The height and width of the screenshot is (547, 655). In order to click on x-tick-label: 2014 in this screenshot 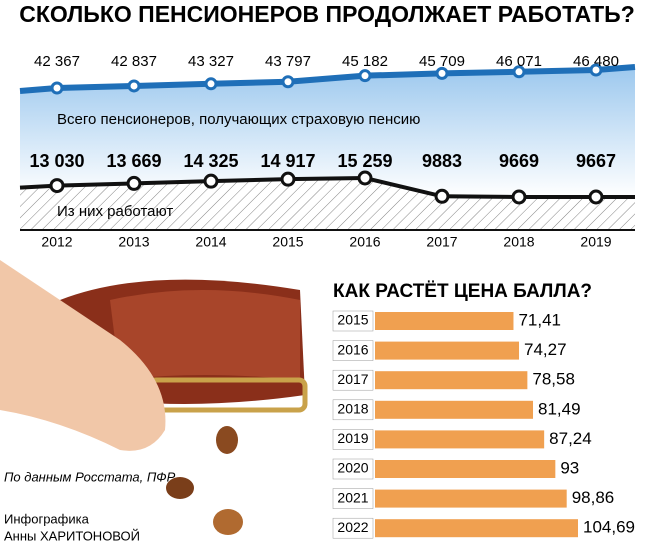, I will do `click(210, 242)`.